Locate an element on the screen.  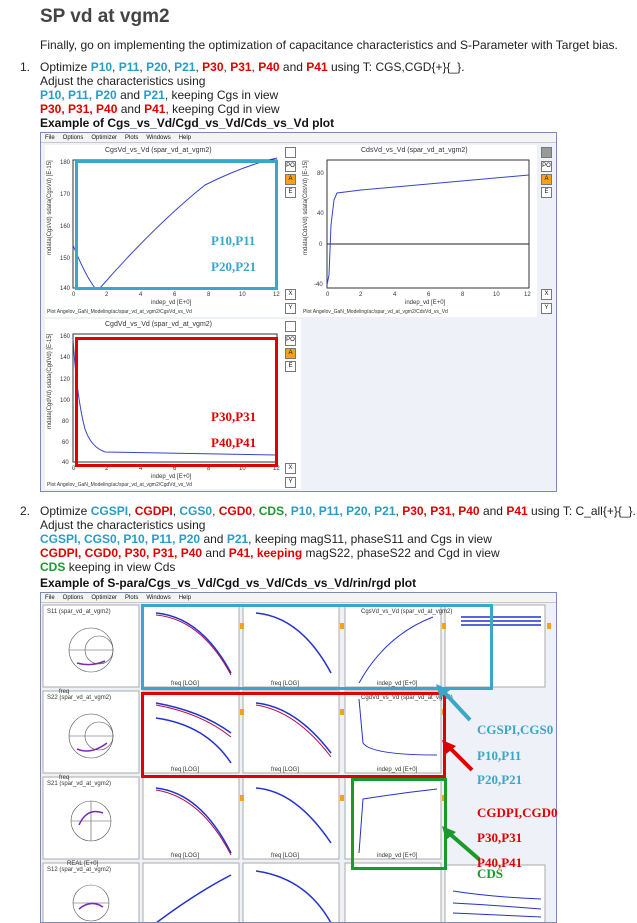
param-p30: P30 is located at coordinates (213, 67).